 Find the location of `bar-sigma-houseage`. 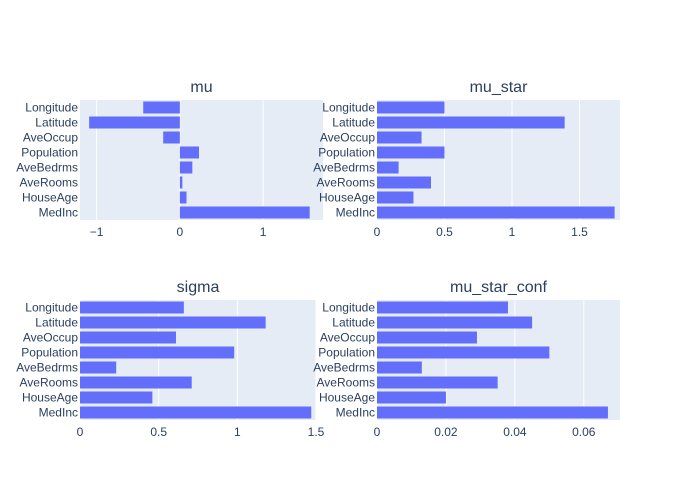

bar-sigma-houseage is located at coordinates (116, 397).